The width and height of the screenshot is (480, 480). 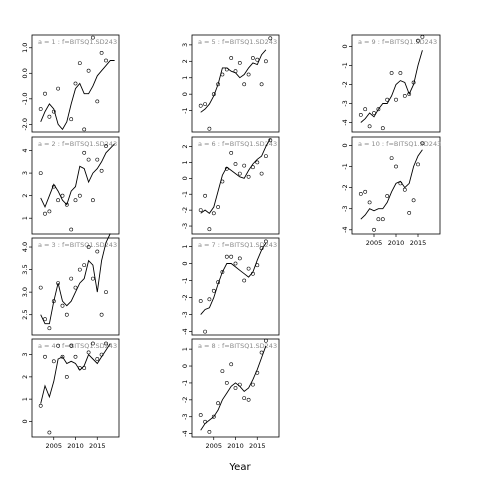 I want to click on y-tick-label: 4, so click(x=25, y=150).